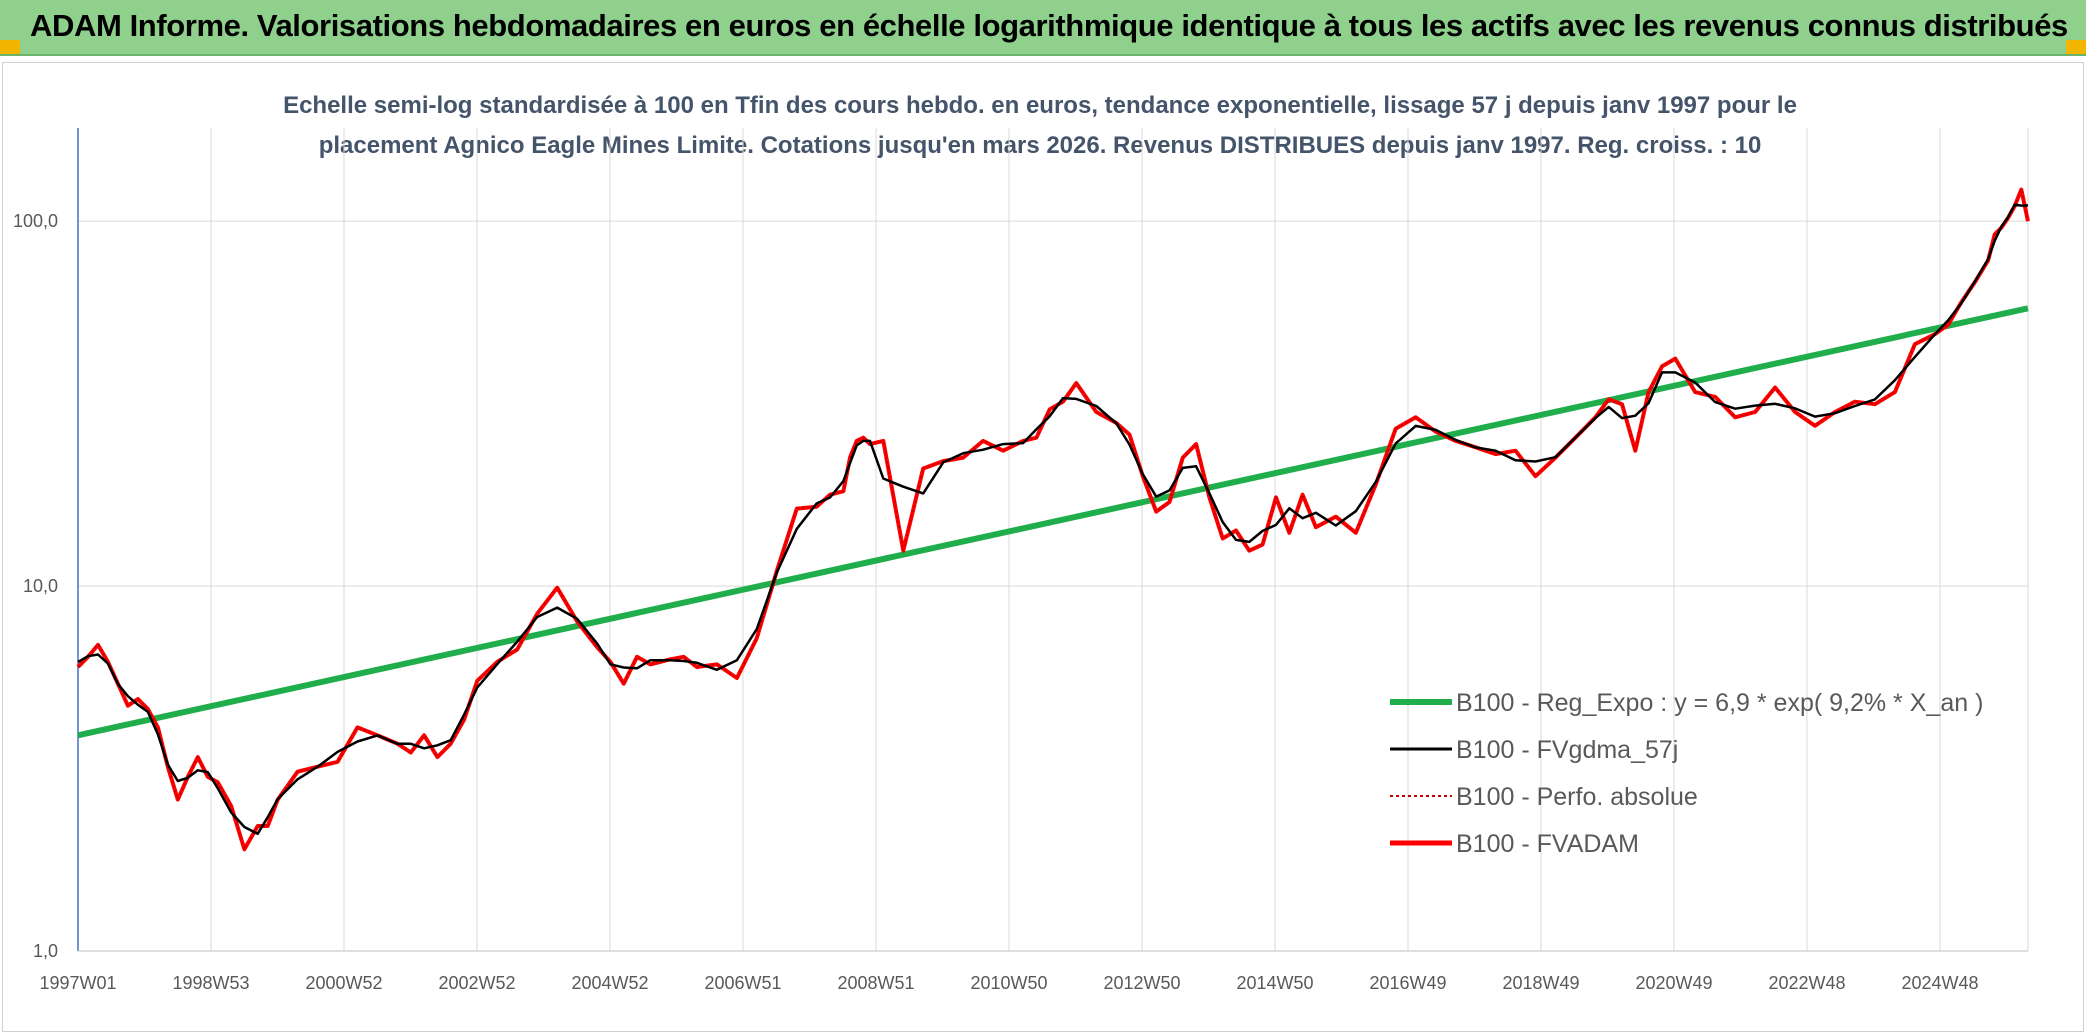  I want to click on y-tick-label: 100,0, so click(35, 221).